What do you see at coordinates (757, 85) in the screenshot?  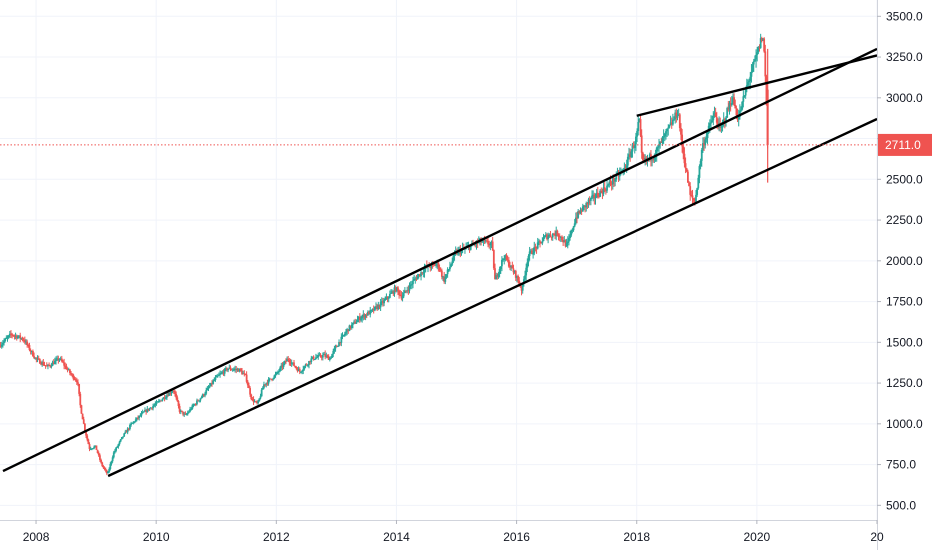 I see `trendline-wedge-top` at bounding box center [757, 85].